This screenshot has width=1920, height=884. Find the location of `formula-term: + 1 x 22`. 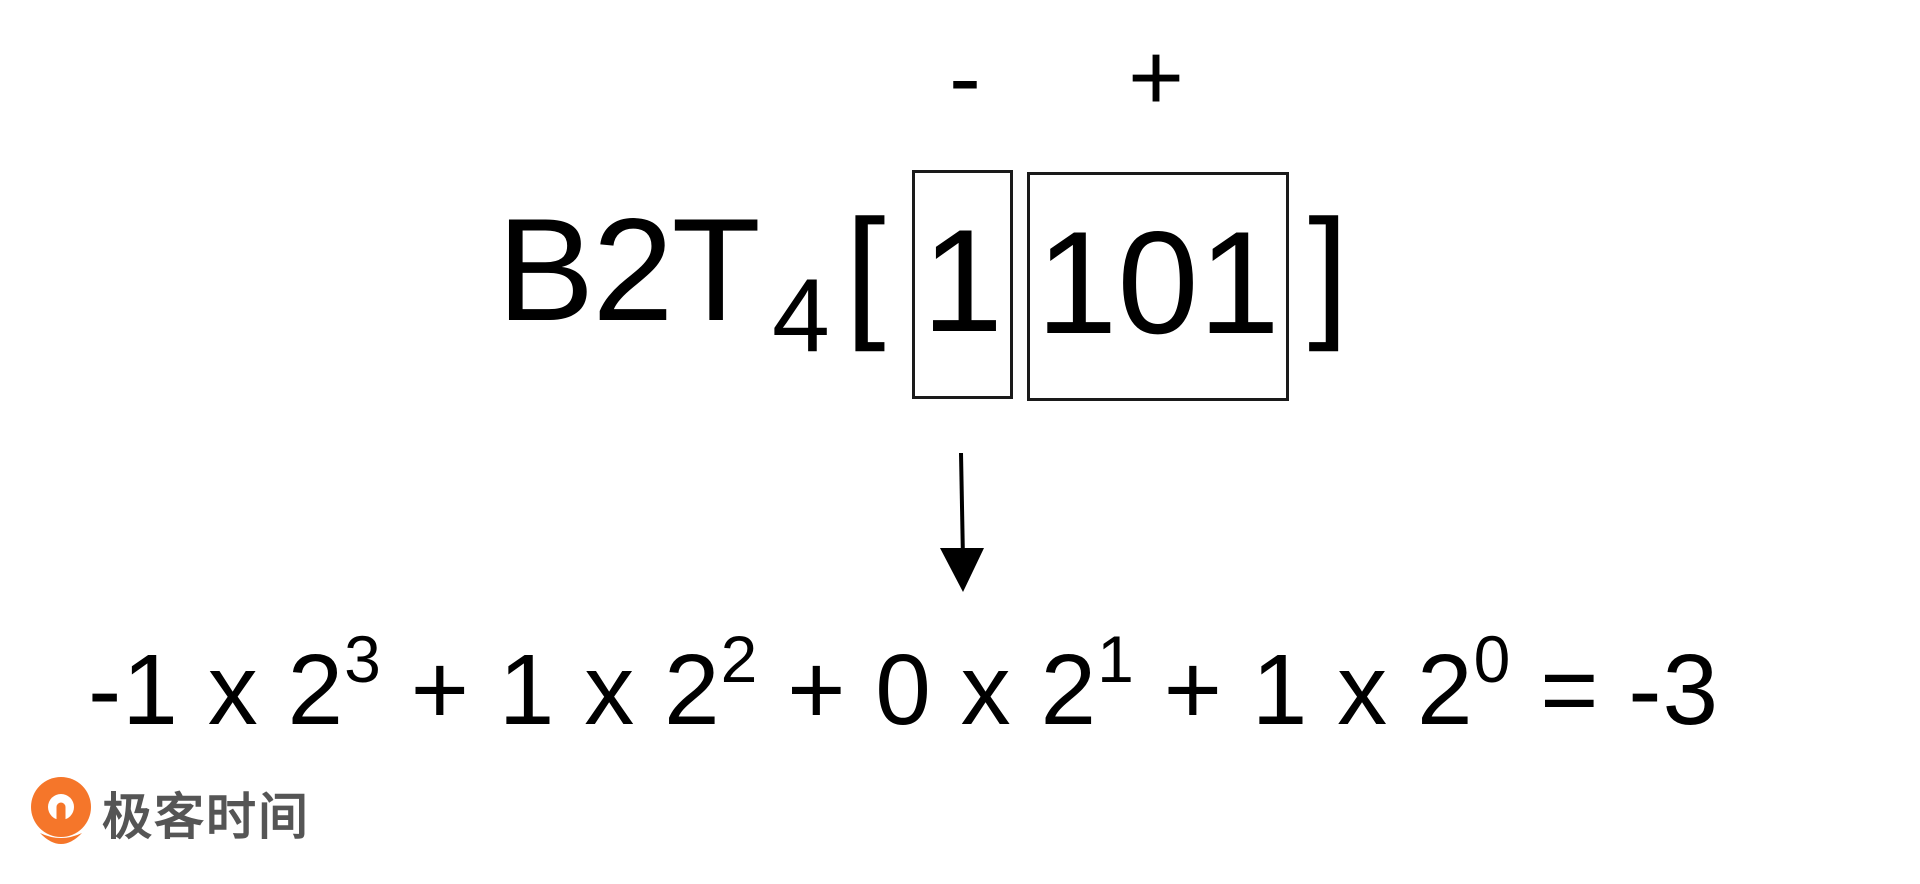

formula-term: + 1 x 22 is located at coordinates (569, 686).